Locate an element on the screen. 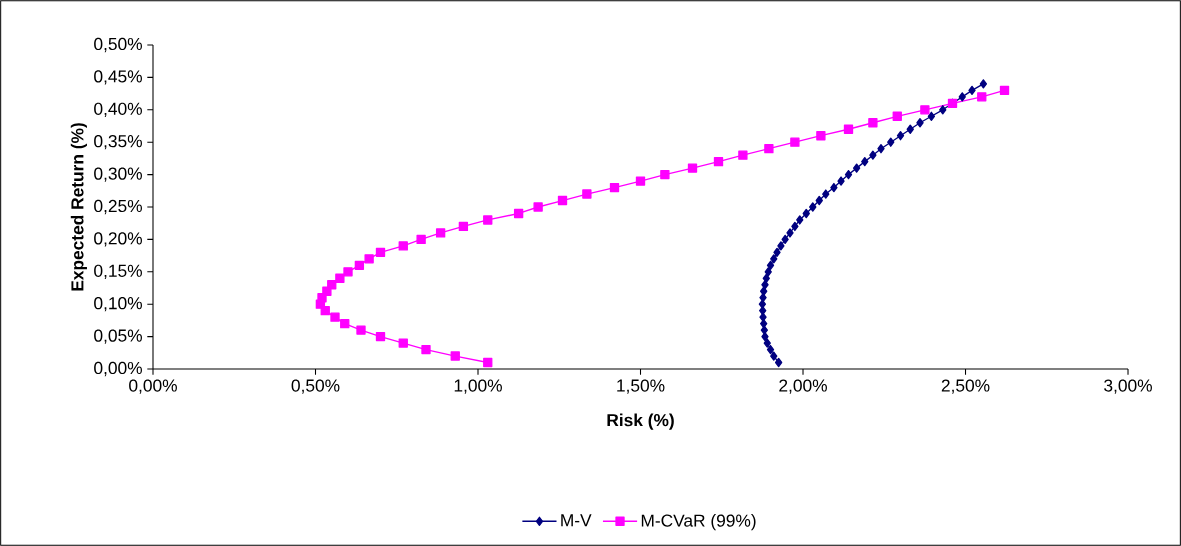  legend-label: M-V is located at coordinates (576, 520).